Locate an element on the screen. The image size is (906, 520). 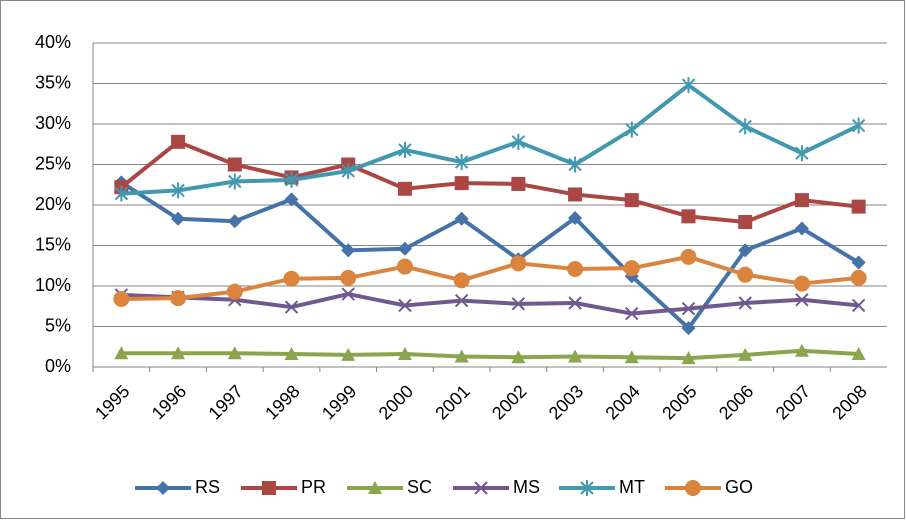
legend-item: RS is located at coordinates (177, 487).